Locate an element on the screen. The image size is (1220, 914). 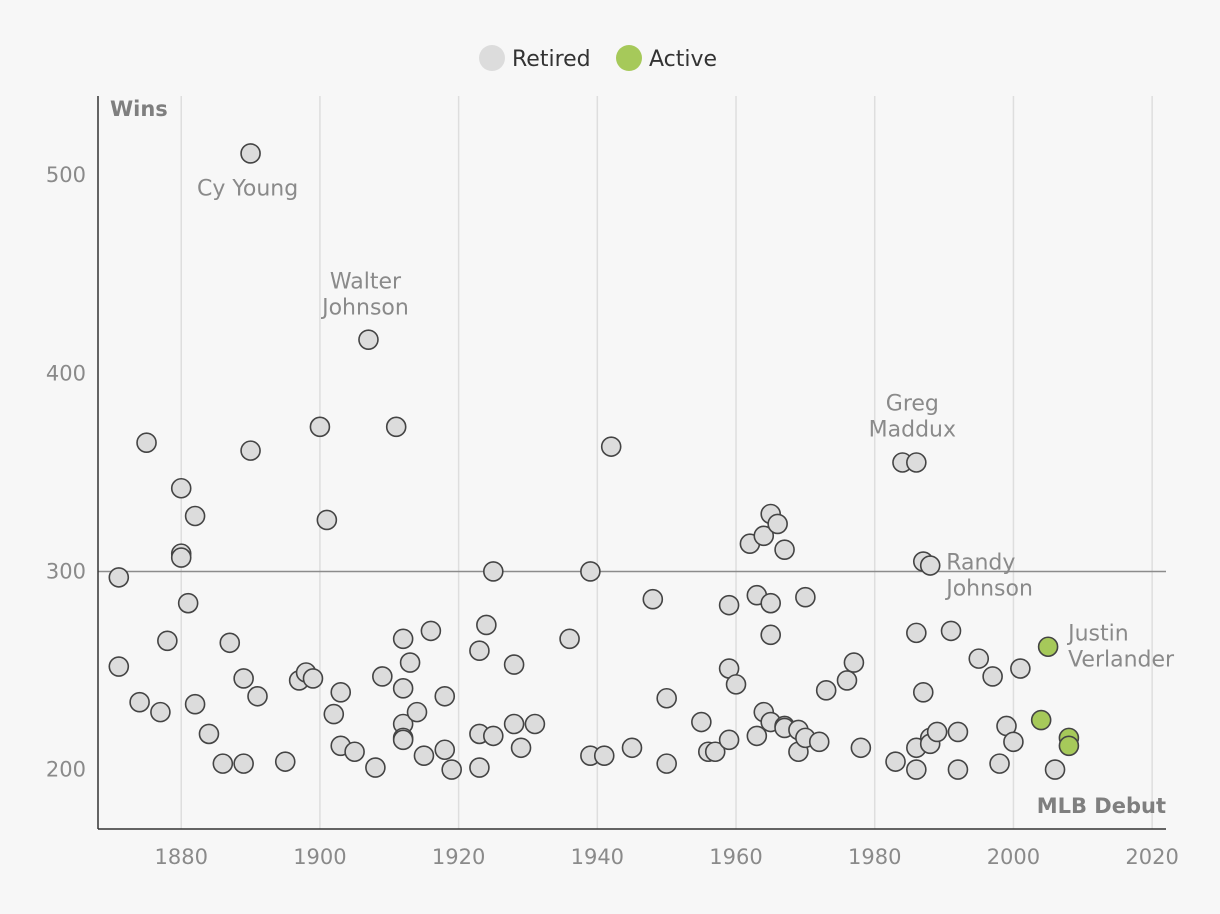
x-tick-label-1960: 1960 is located at coordinates (735, 857).